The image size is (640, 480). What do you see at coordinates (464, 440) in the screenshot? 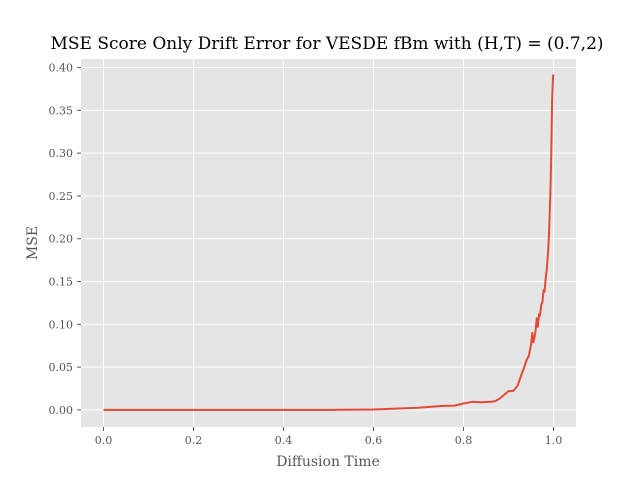
I see `x-tick-label: 0.8` at bounding box center [464, 440].